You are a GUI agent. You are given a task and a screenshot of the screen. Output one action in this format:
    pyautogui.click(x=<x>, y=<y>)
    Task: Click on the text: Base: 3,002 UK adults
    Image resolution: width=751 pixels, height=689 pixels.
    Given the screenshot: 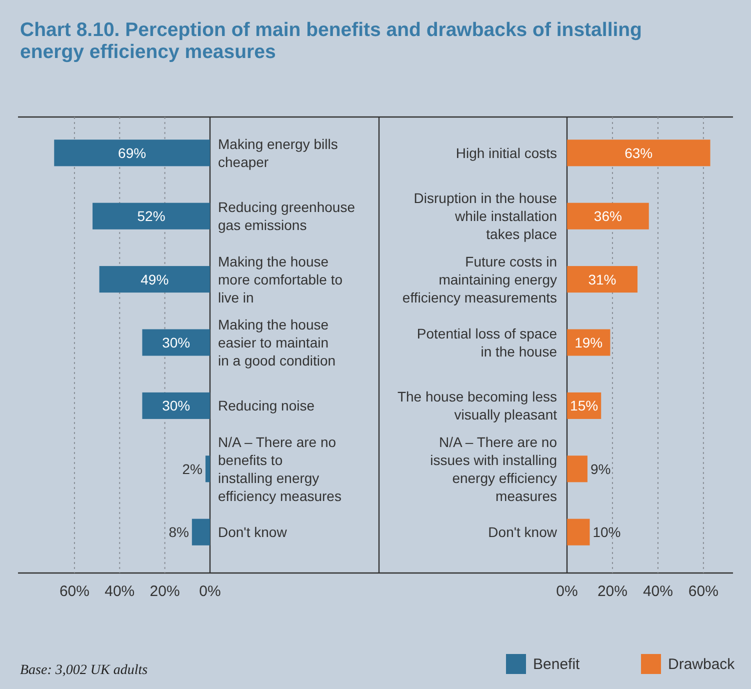 What is the action you would take?
    pyautogui.click(x=84, y=670)
    